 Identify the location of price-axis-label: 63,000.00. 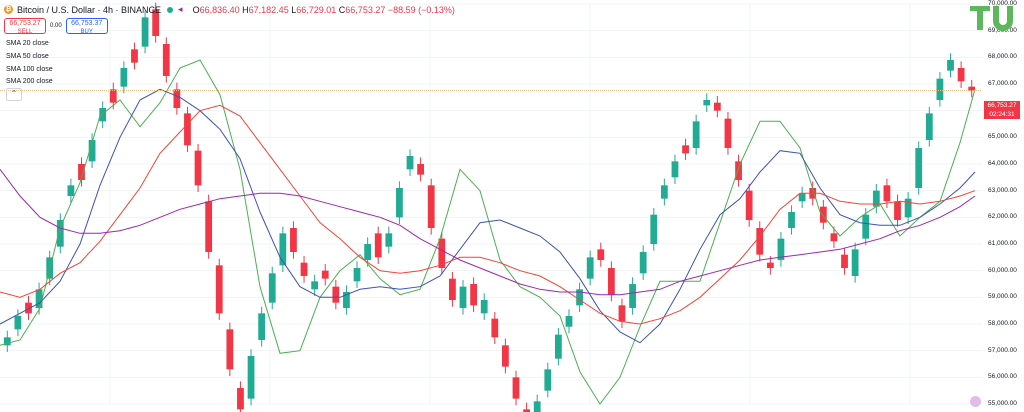
(1002, 190).